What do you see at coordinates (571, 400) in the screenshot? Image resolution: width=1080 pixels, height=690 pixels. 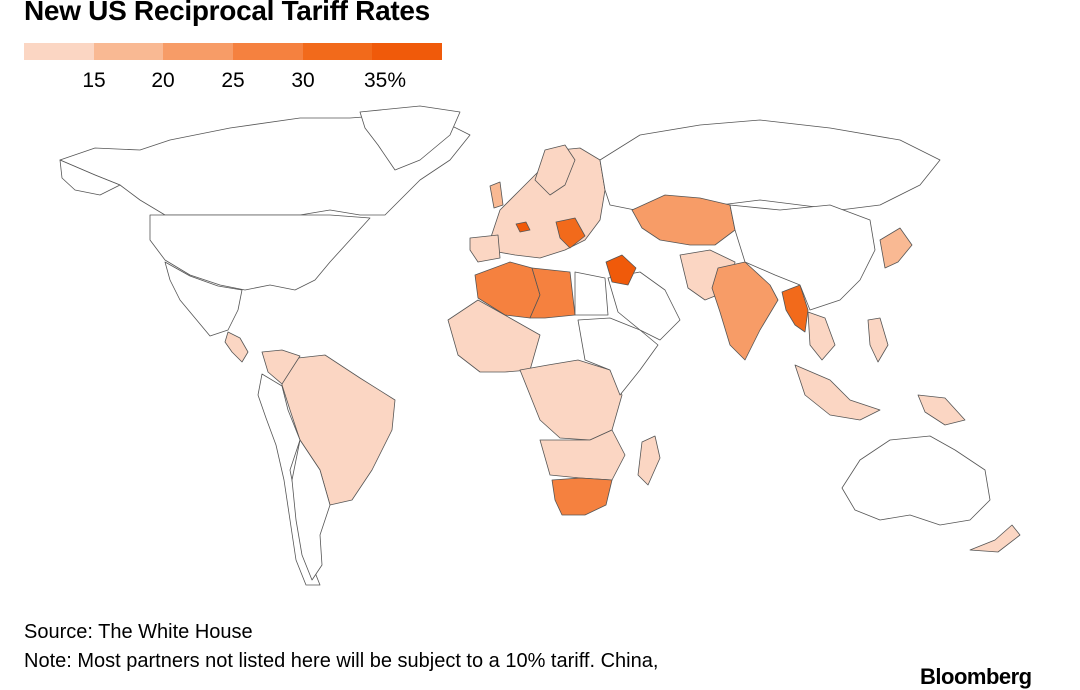 I see `central-africa-region` at bounding box center [571, 400].